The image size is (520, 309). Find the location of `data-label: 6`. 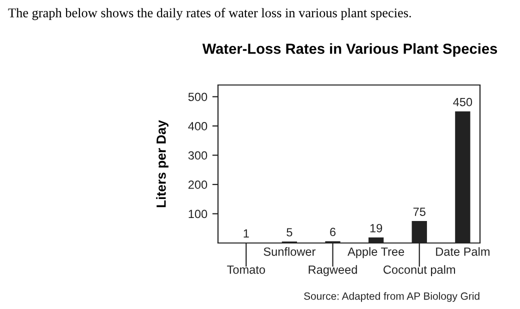

data-label: 6 is located at coordinates (333, 232).